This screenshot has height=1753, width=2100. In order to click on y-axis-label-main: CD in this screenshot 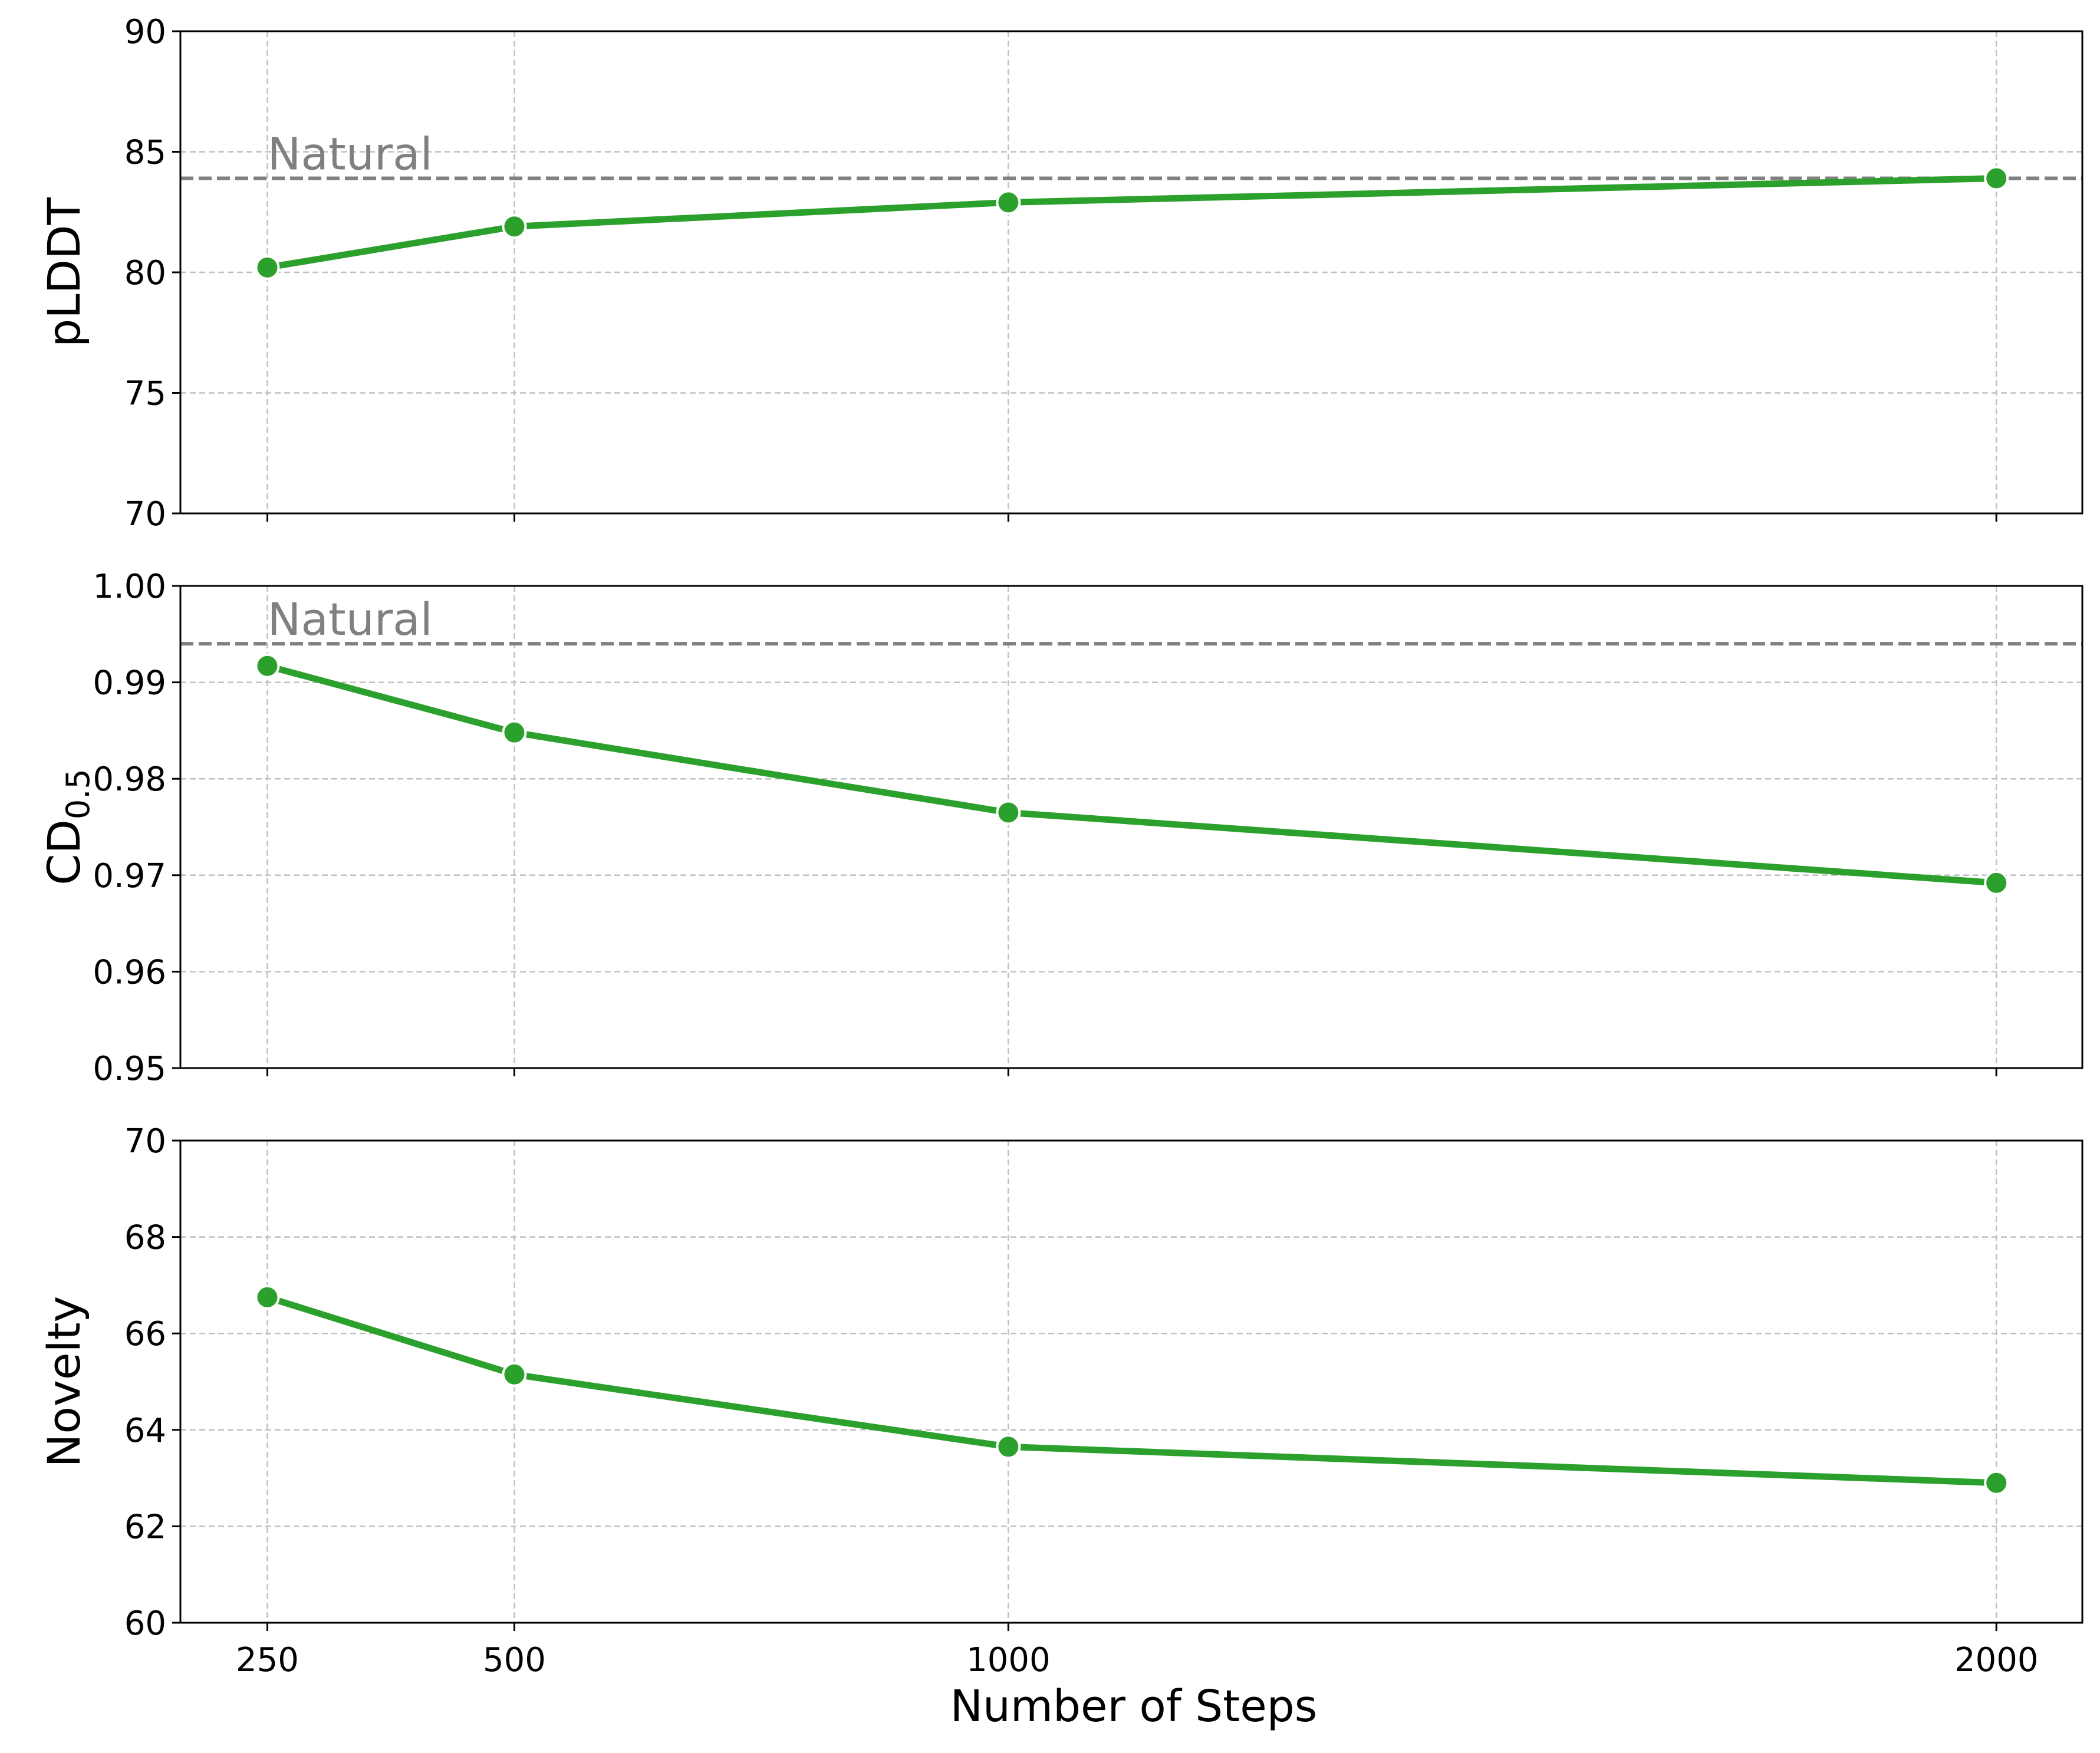, I will do `click(64, 852)`.